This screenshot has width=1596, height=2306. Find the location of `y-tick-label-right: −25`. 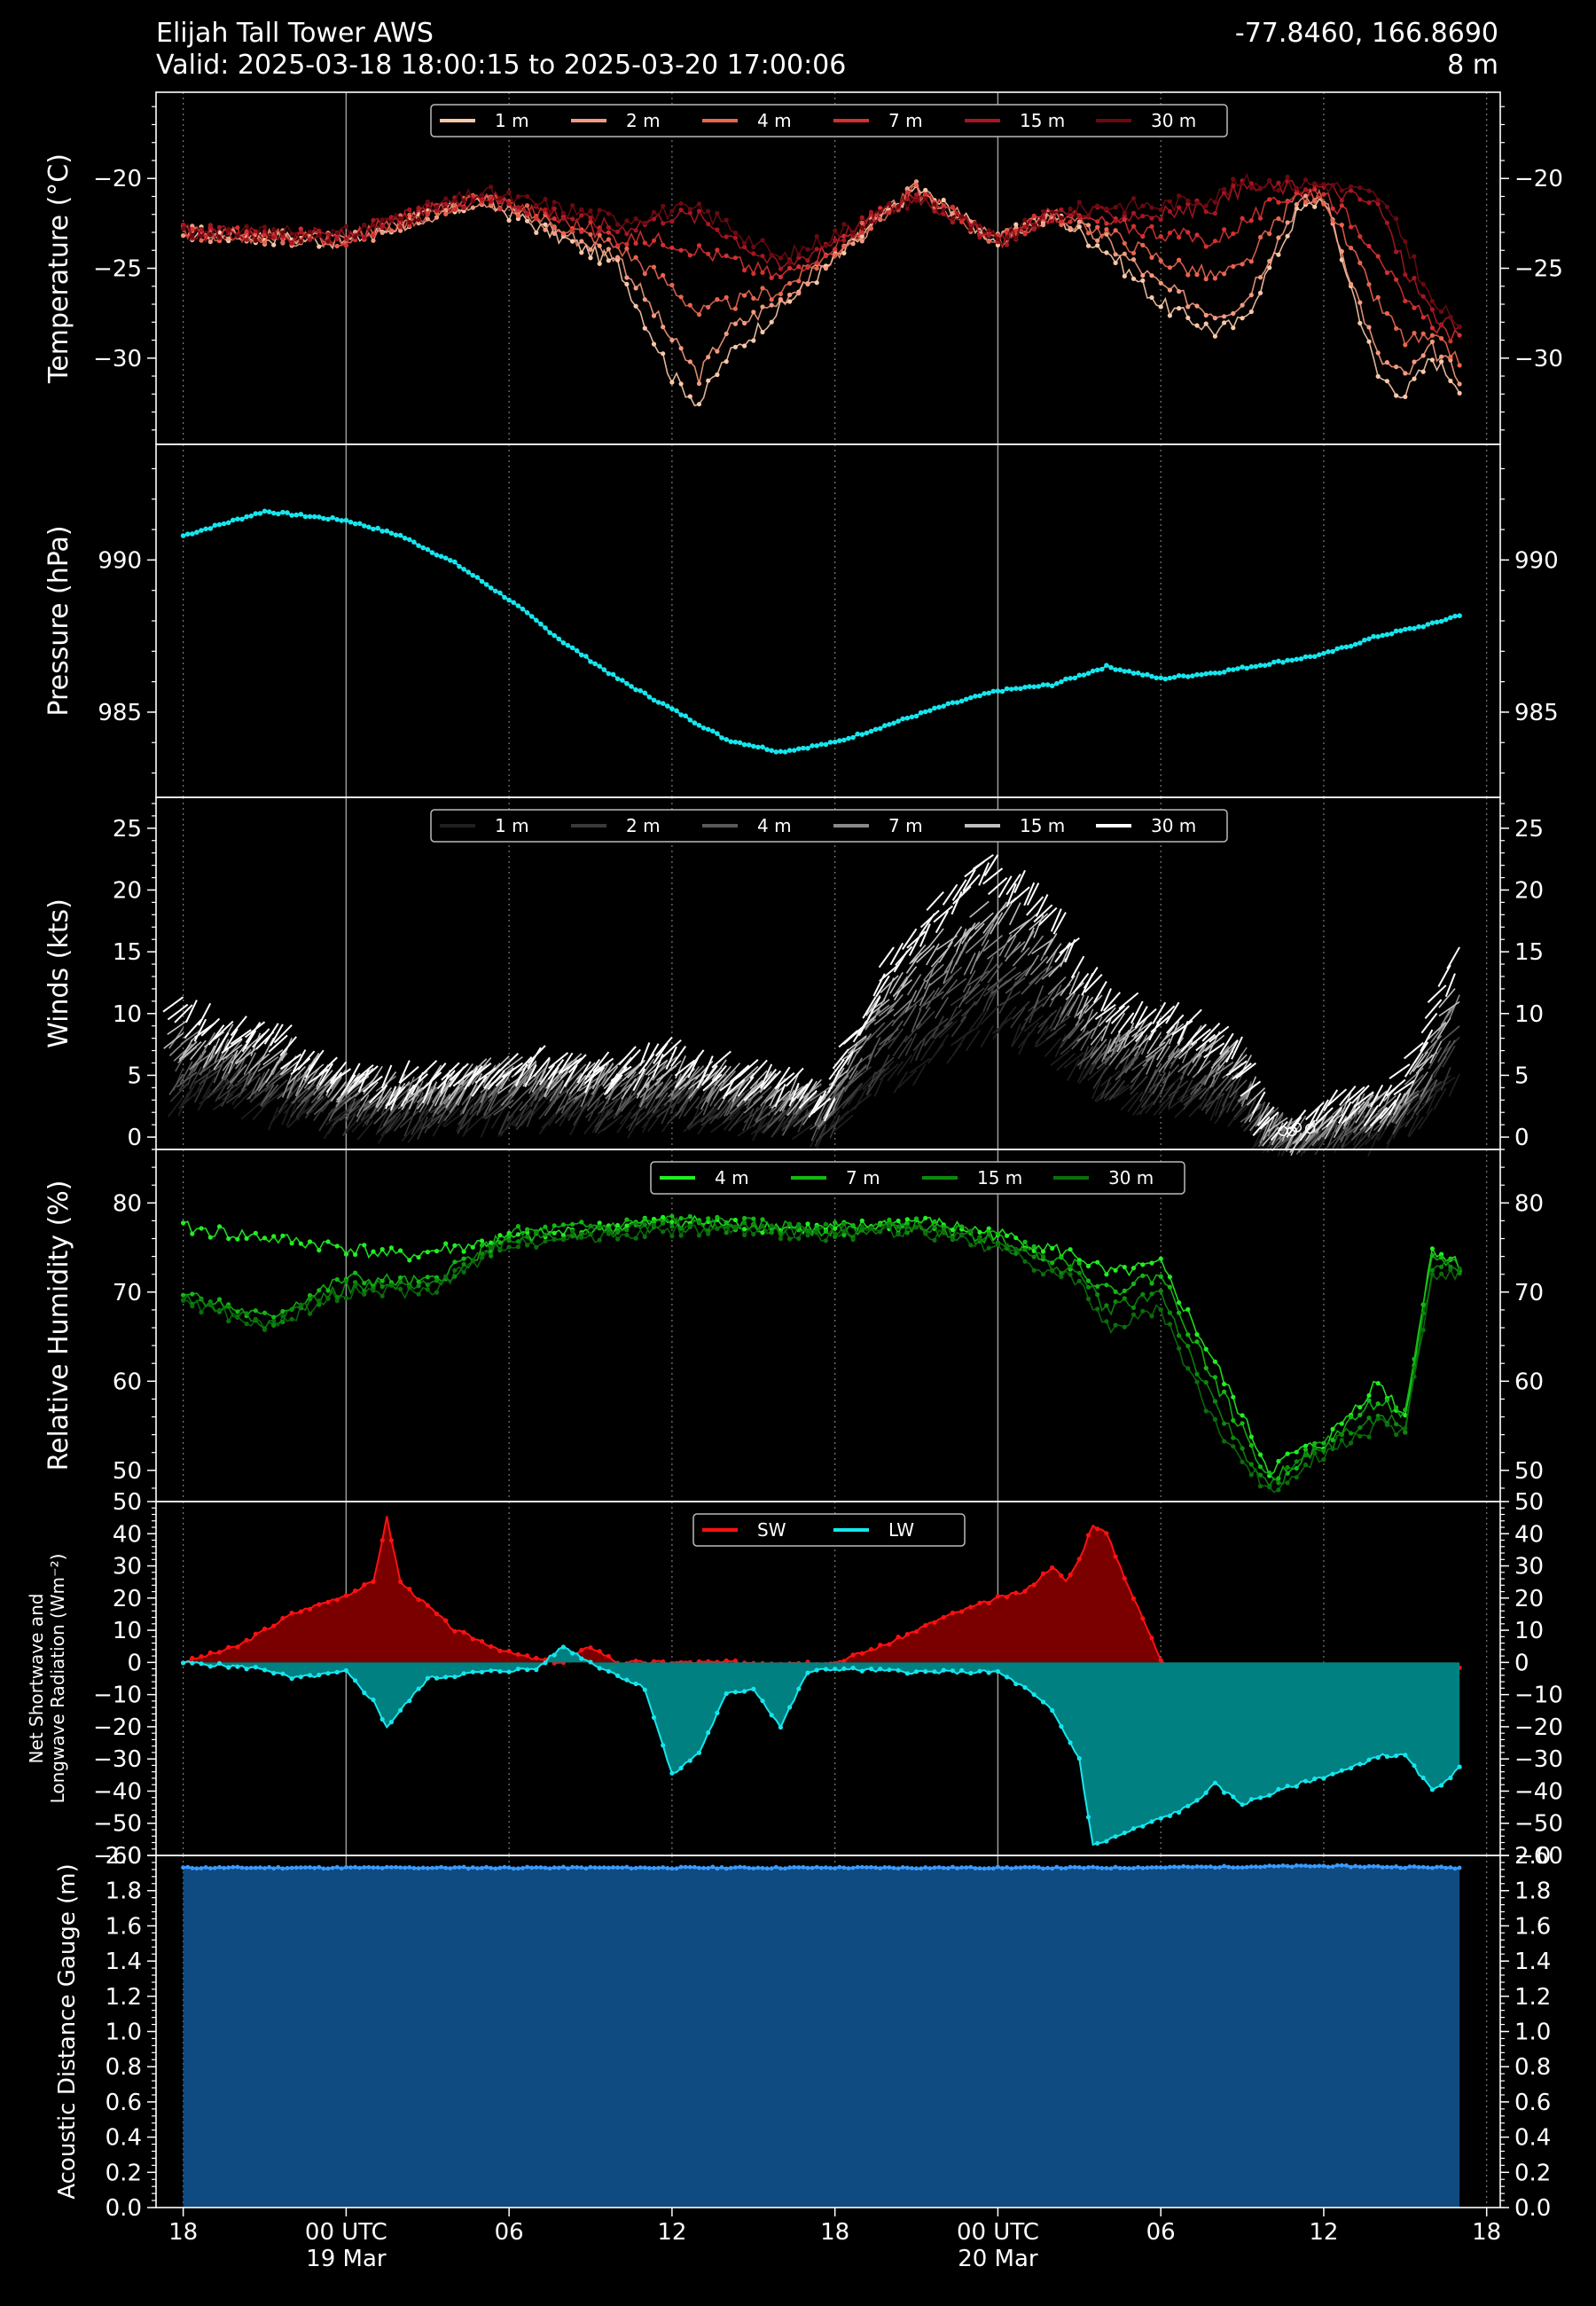

y-tick-label-right: −25 is located at coordinates (1539, 269).